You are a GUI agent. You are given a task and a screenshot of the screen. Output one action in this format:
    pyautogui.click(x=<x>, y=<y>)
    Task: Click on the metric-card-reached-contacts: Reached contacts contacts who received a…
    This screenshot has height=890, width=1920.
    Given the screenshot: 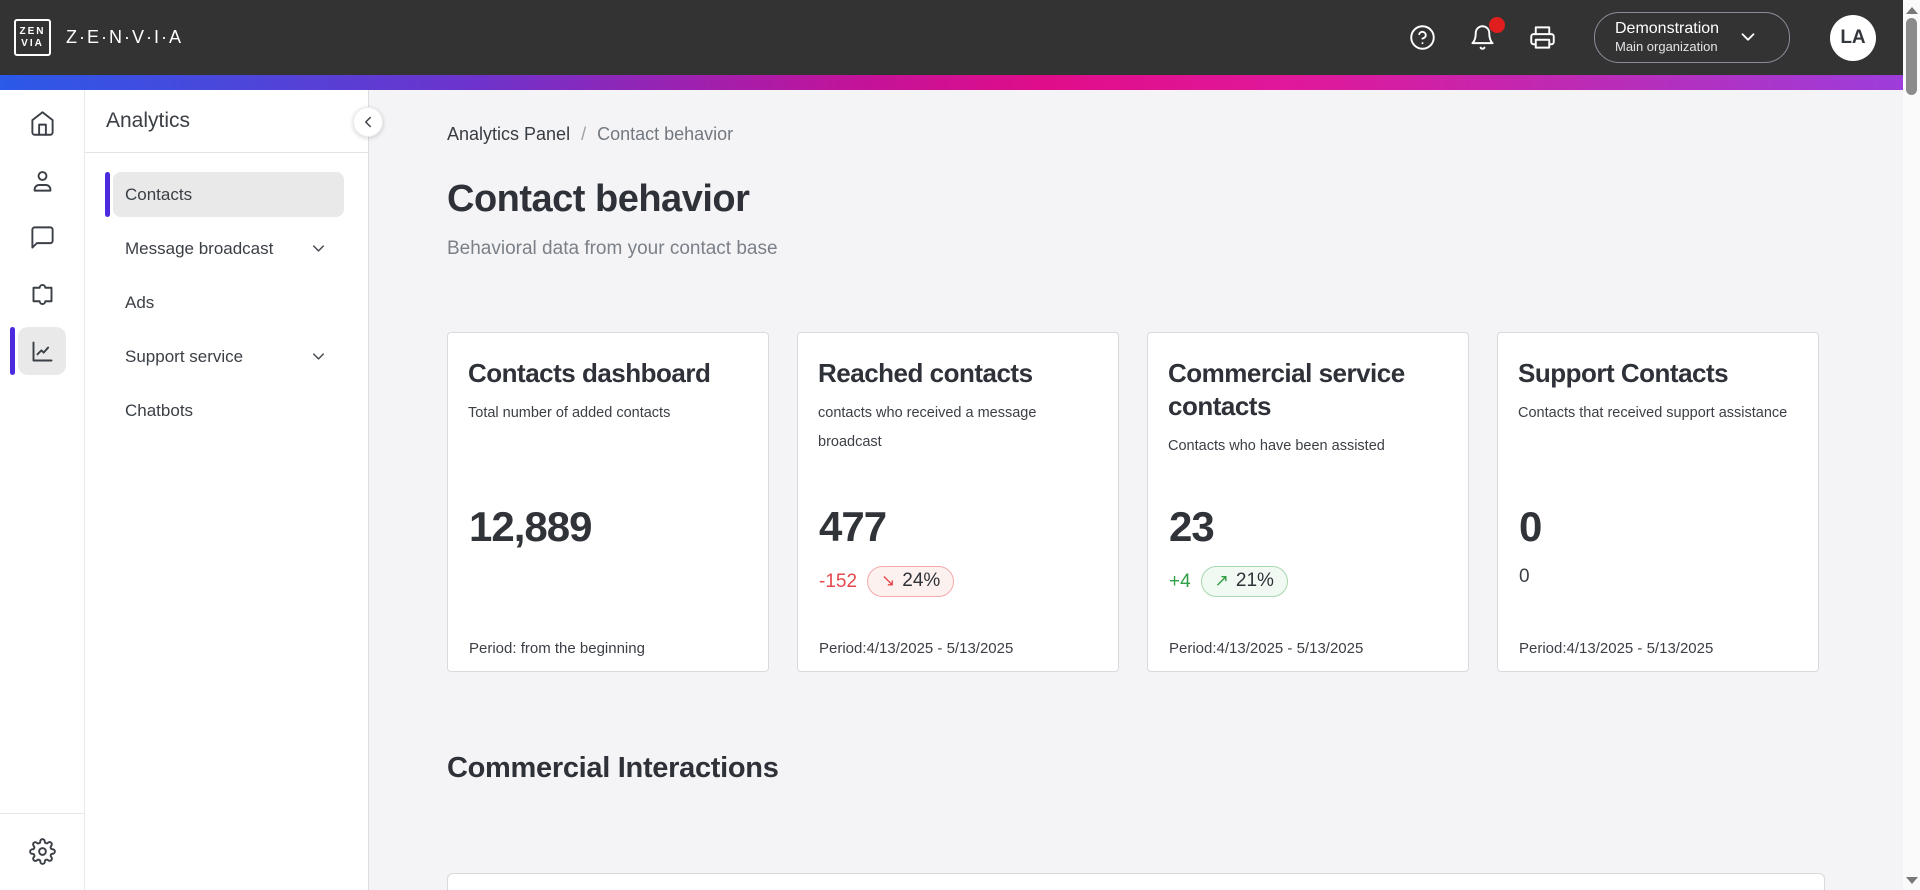 What is the action you would take?
    pyautogui.click(x=958, y=502)
    